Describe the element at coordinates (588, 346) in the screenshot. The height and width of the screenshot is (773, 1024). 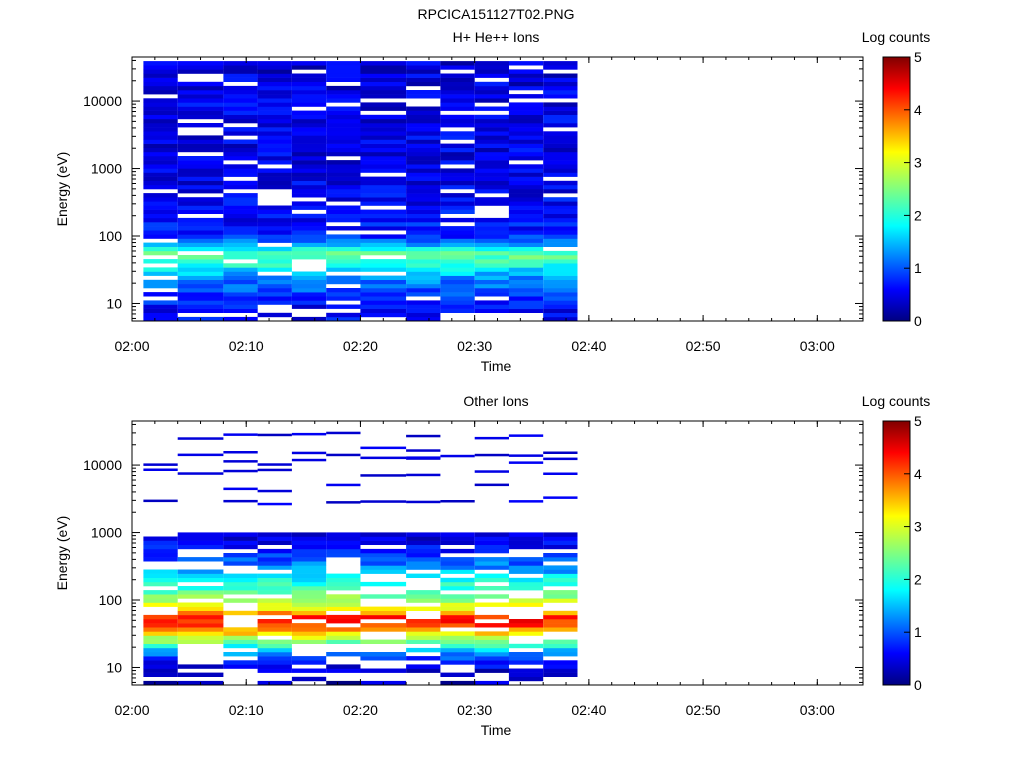
I see `x-tick-label: 02:40` at that location.